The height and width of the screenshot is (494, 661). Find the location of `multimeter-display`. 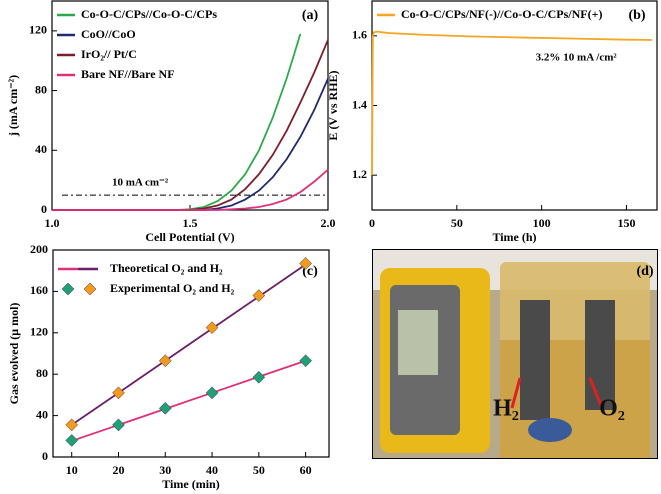

multimeter-display is located at coordinates (418, 342).